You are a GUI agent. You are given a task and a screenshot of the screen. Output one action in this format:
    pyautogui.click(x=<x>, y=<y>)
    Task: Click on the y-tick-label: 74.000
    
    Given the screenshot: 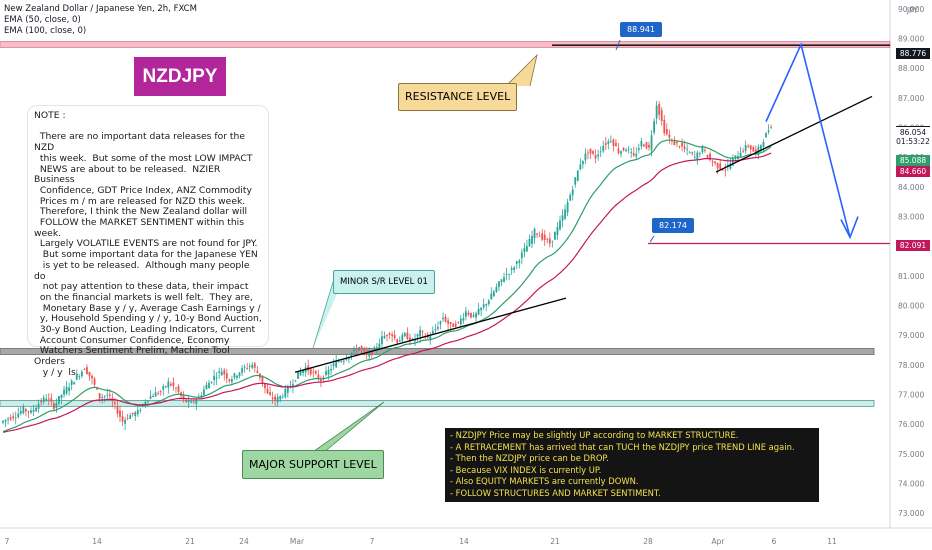 What is the action you would take?
    pyautogui.click(x=911, y=484)
    